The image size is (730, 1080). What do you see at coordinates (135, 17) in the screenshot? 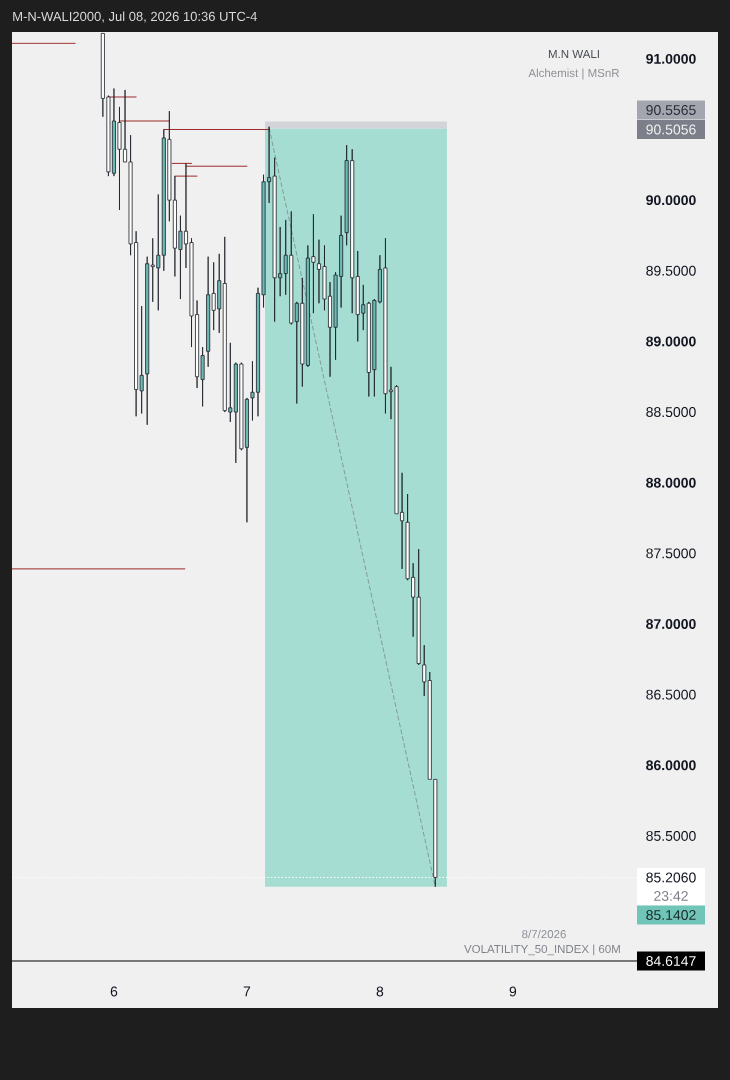
I see `chart-title: M-N-WALI2000, Jul 08, 2026 10:36 UTC-4` at bounding box center [135, 17].